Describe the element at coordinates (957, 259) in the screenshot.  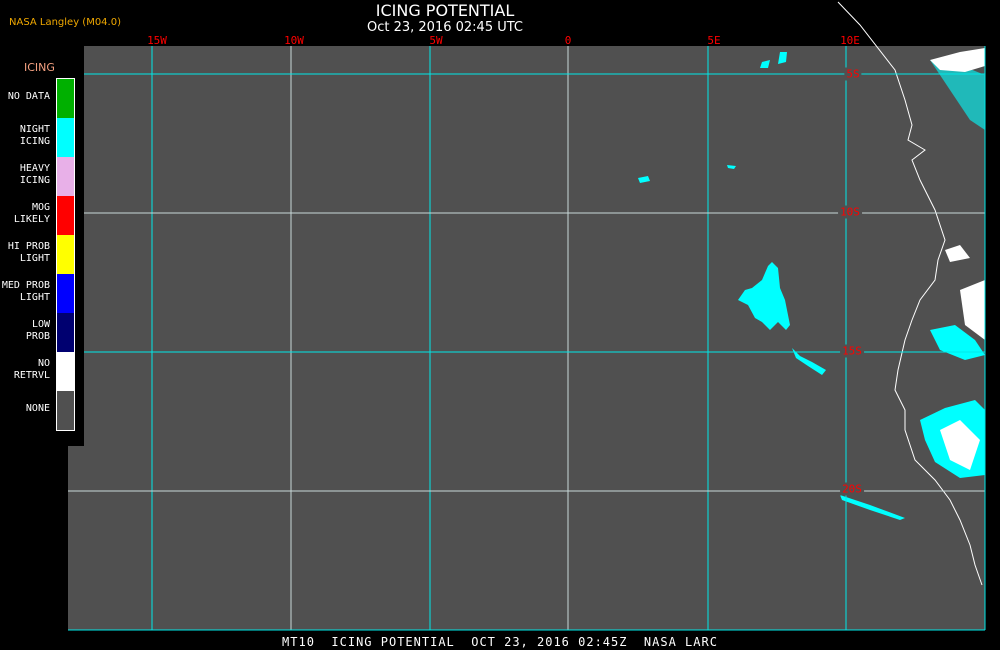
I see `no-retrieval-areas` at that location.